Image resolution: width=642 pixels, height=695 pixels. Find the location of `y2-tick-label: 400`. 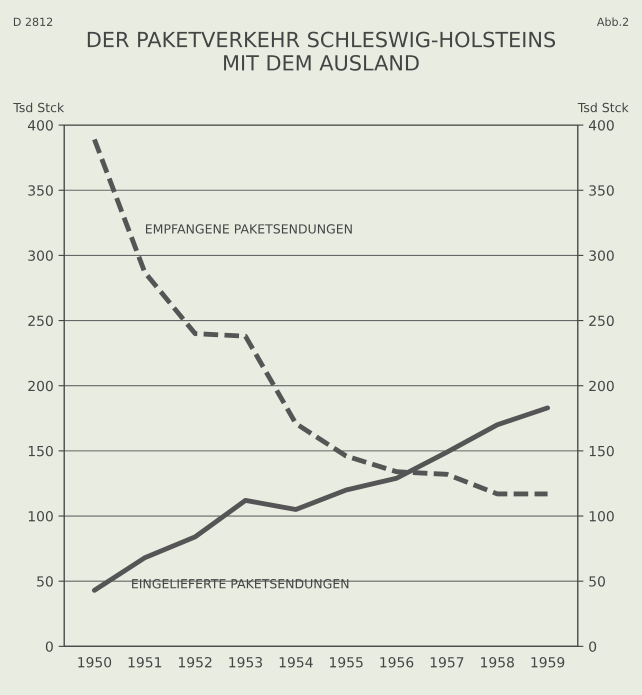

y2-tick-label: 400 is located at coordinates (601, 125).